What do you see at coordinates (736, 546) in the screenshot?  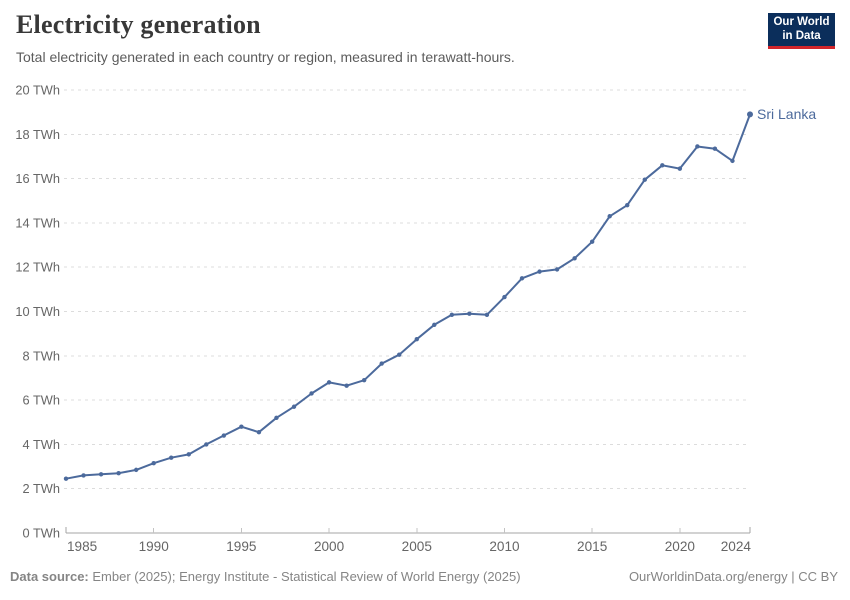 I see `x-tick-label: 2024` at bounding box center [736, 546].